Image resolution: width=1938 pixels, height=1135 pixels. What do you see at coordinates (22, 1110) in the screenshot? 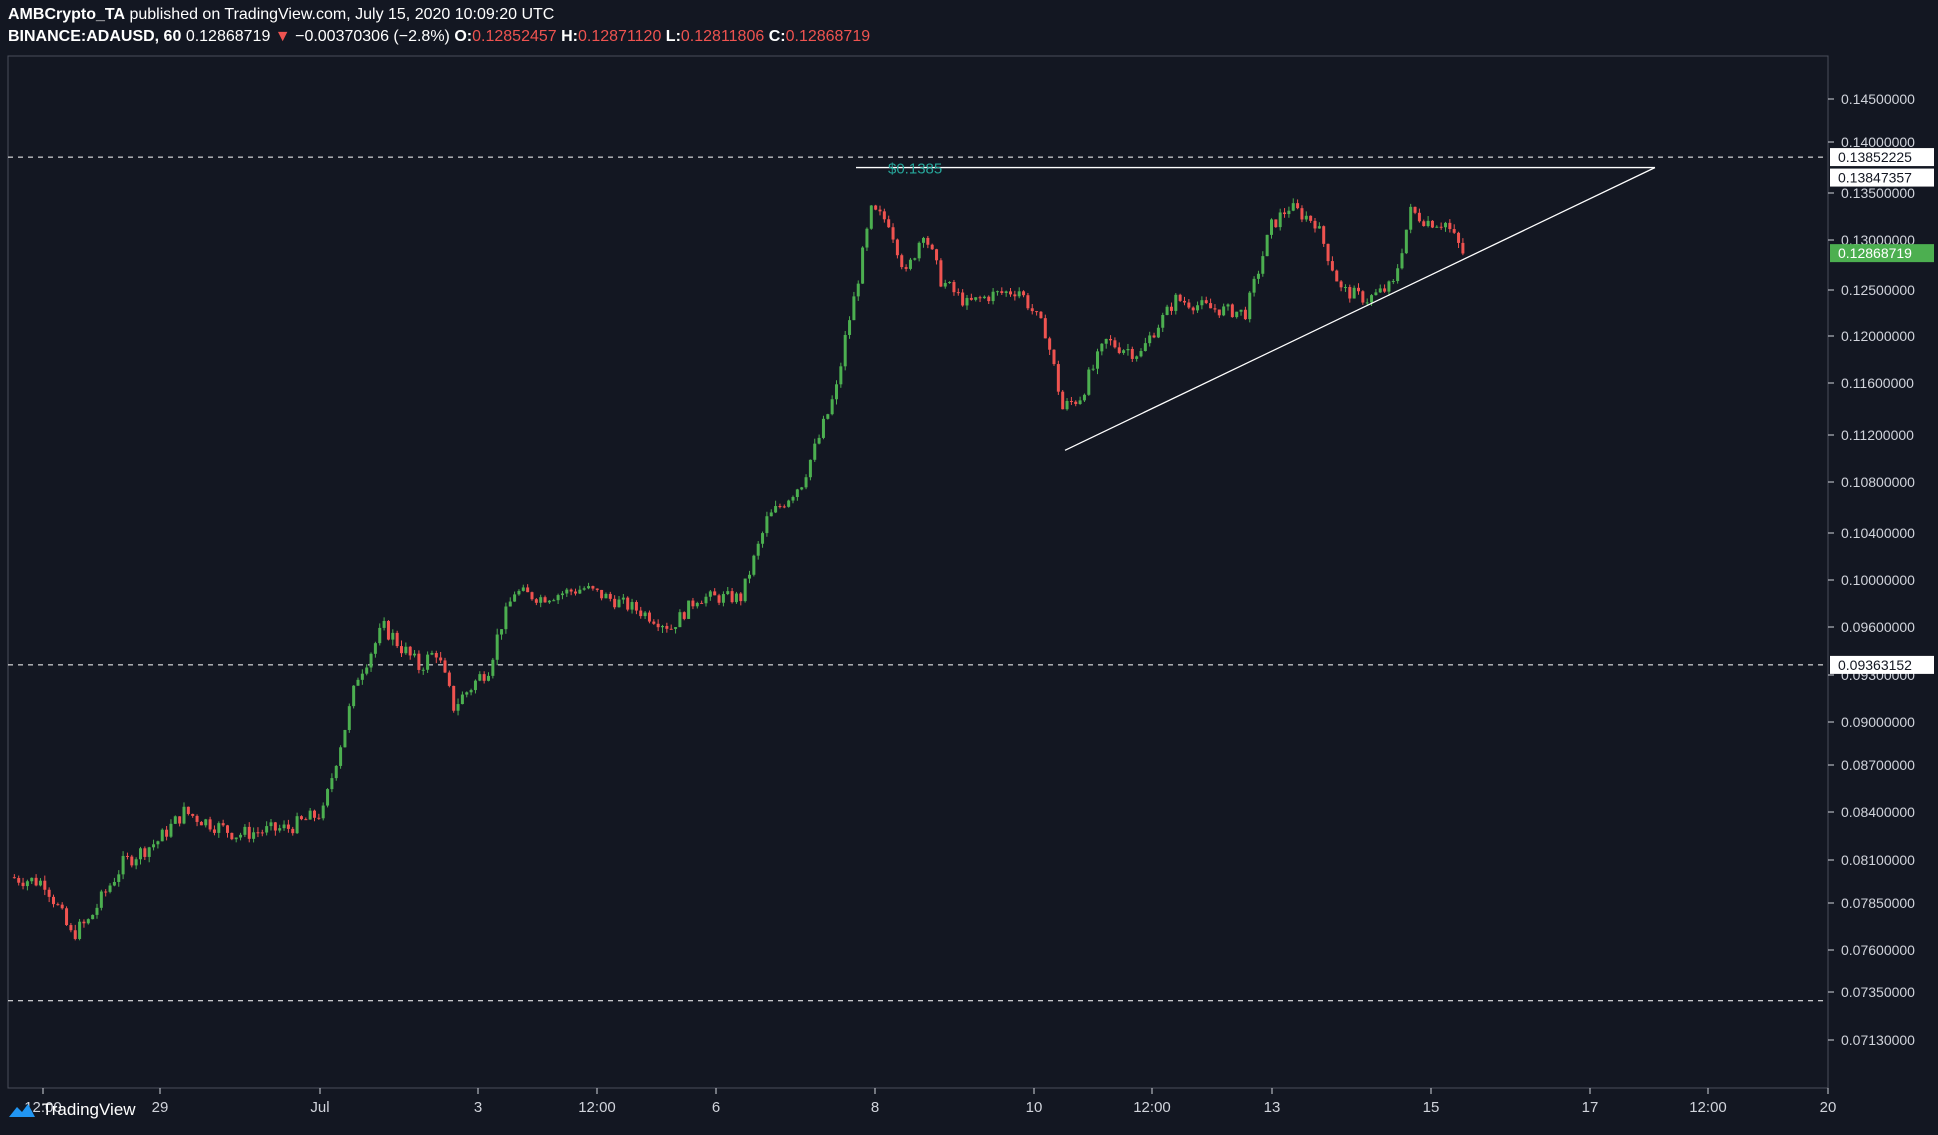
I see `tradingview-logo-icon` at bounding box center [22, 1110].